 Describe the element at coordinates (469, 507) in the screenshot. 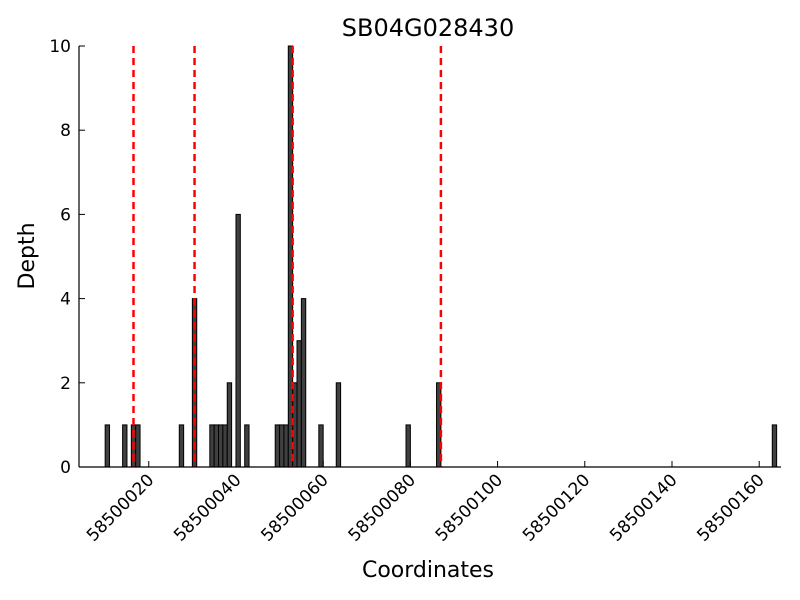

I see `x-tick-label: 58500100` at that location.